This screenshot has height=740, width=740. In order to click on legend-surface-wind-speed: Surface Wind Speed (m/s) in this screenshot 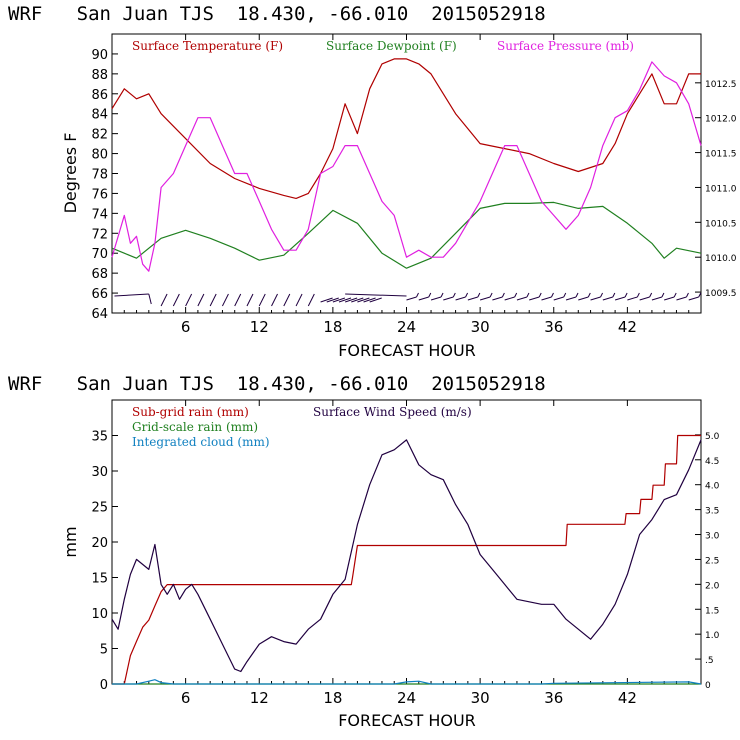, I will do `click(392, 412)`.